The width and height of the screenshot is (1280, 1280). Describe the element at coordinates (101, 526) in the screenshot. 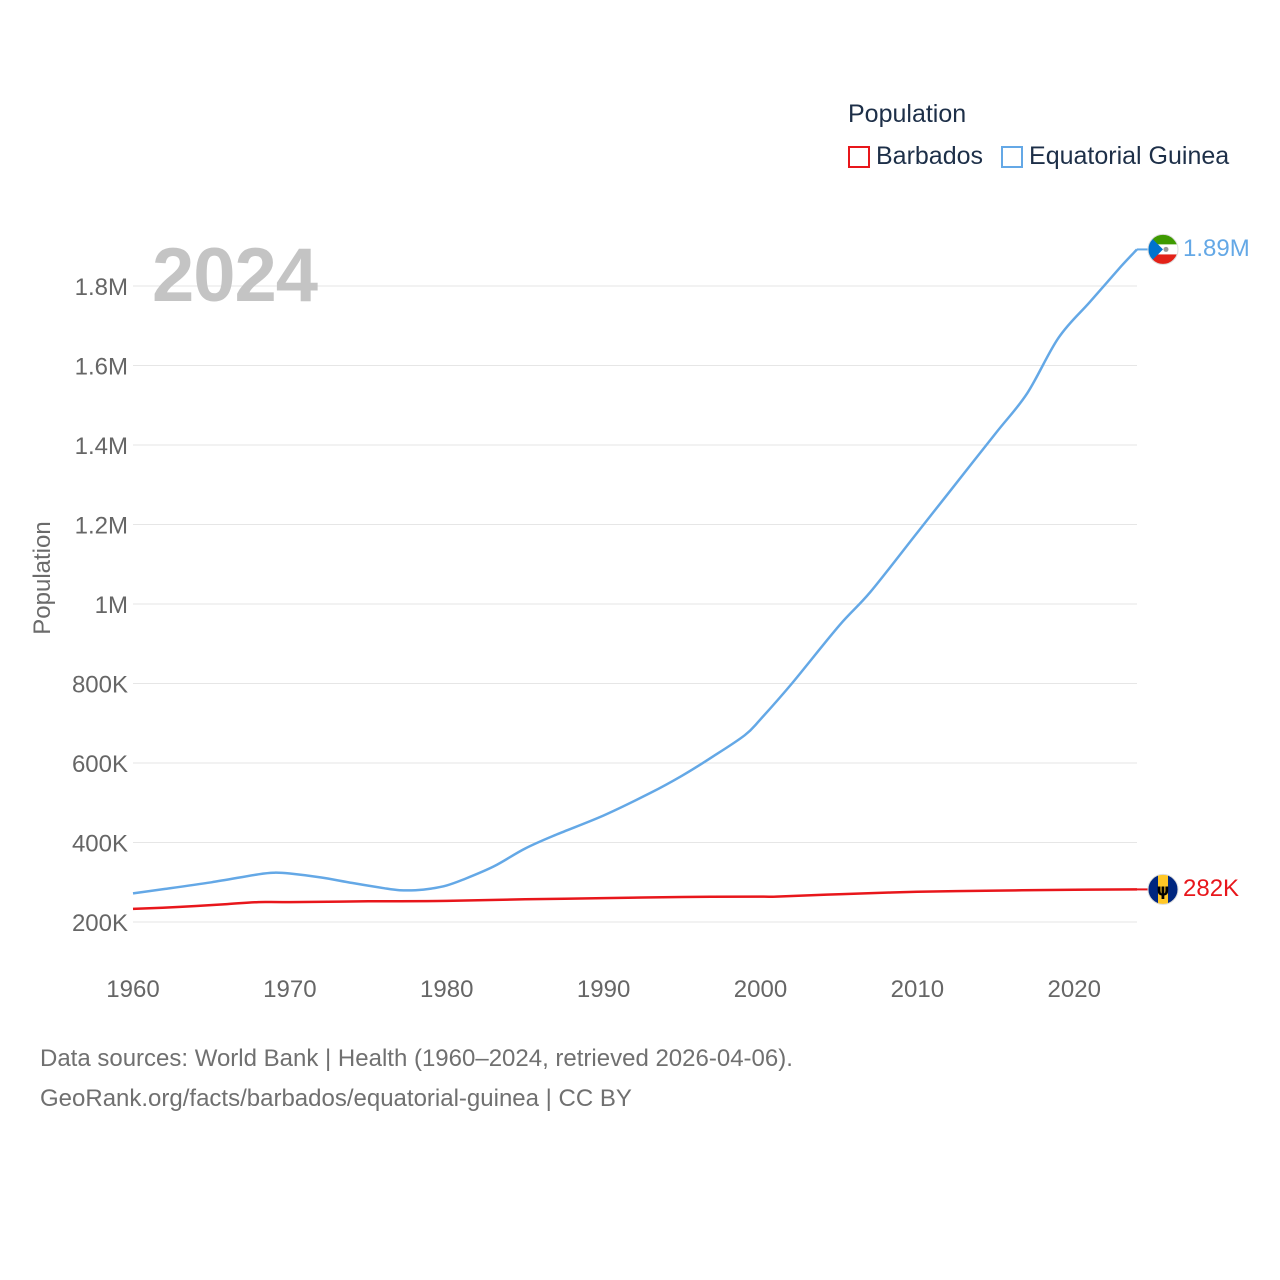

I see `y-tick-label: 1.2M` at that location.